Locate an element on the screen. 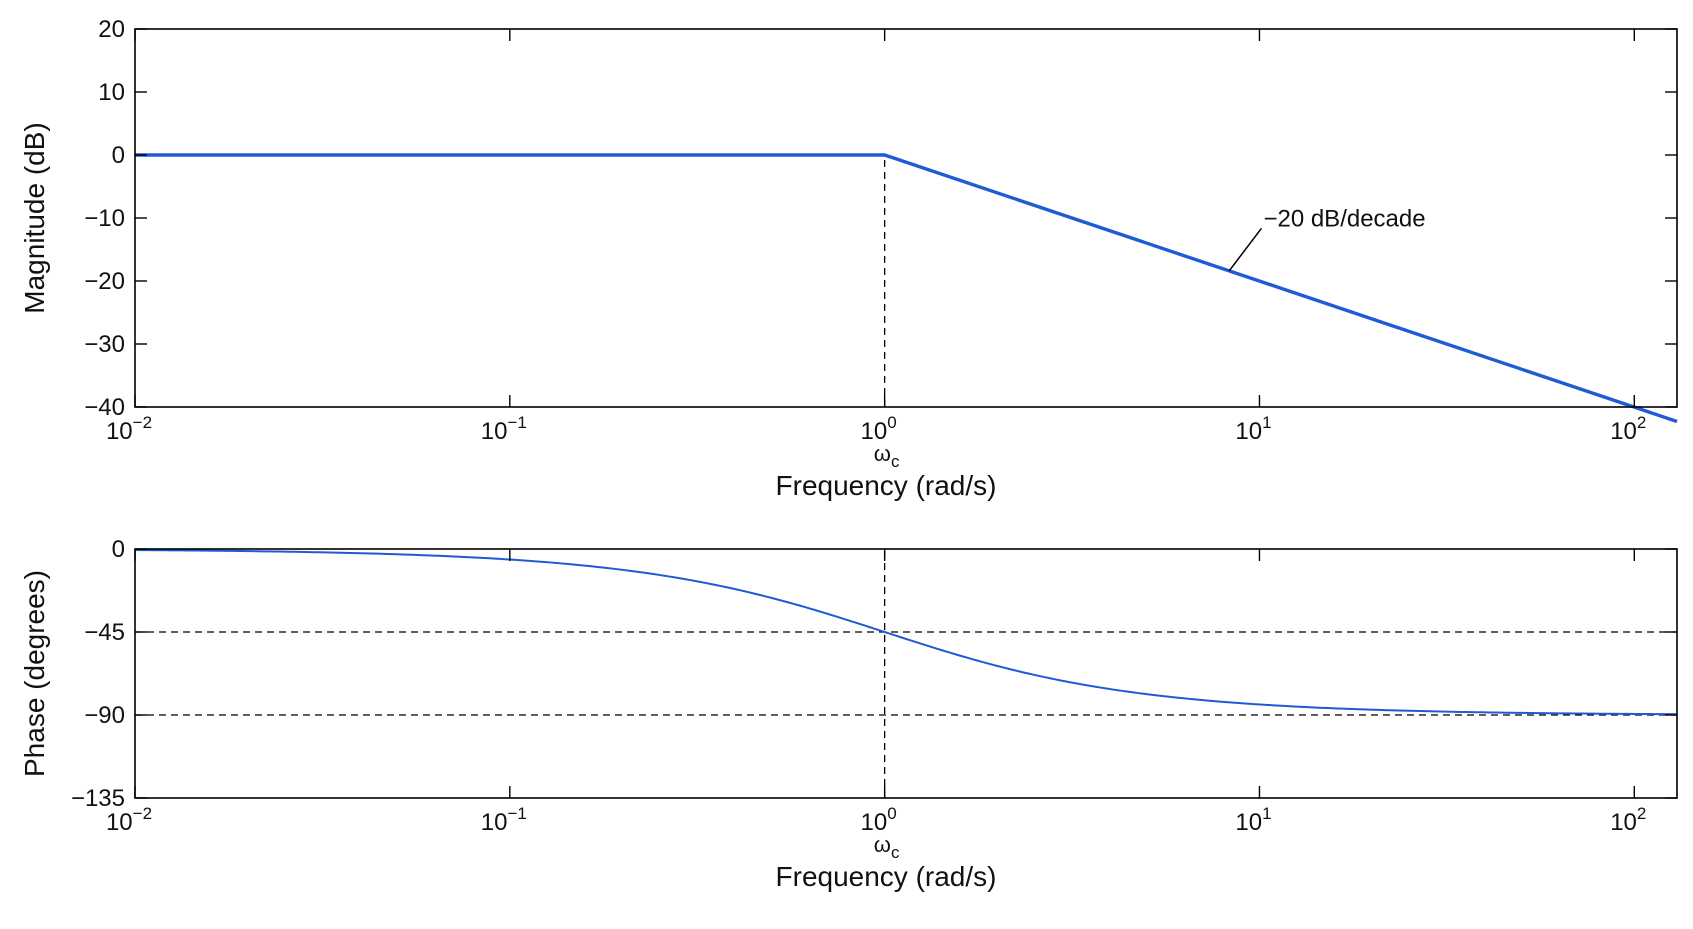 This screenshot has height=929, width=1693. magnitude-y-tick-label: 0 is located at coordinates (118, 155).